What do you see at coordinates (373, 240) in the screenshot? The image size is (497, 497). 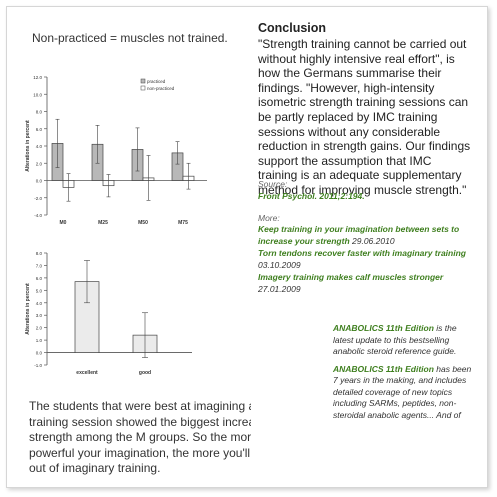 I see `more-link-date: 29.06.2010` at bounding box center [373, 240].